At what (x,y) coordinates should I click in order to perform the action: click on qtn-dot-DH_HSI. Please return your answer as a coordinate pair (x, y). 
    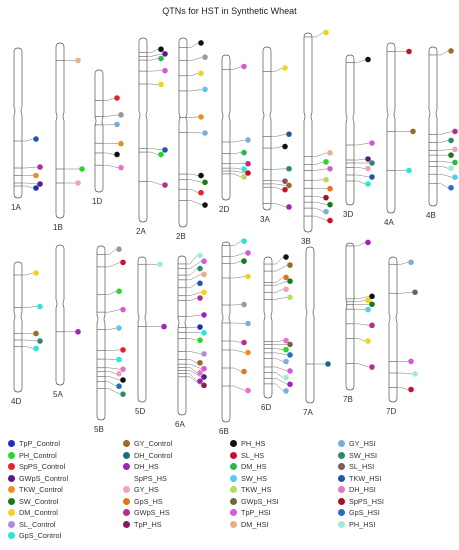
    Looking at the image, I should click on (123, 369).